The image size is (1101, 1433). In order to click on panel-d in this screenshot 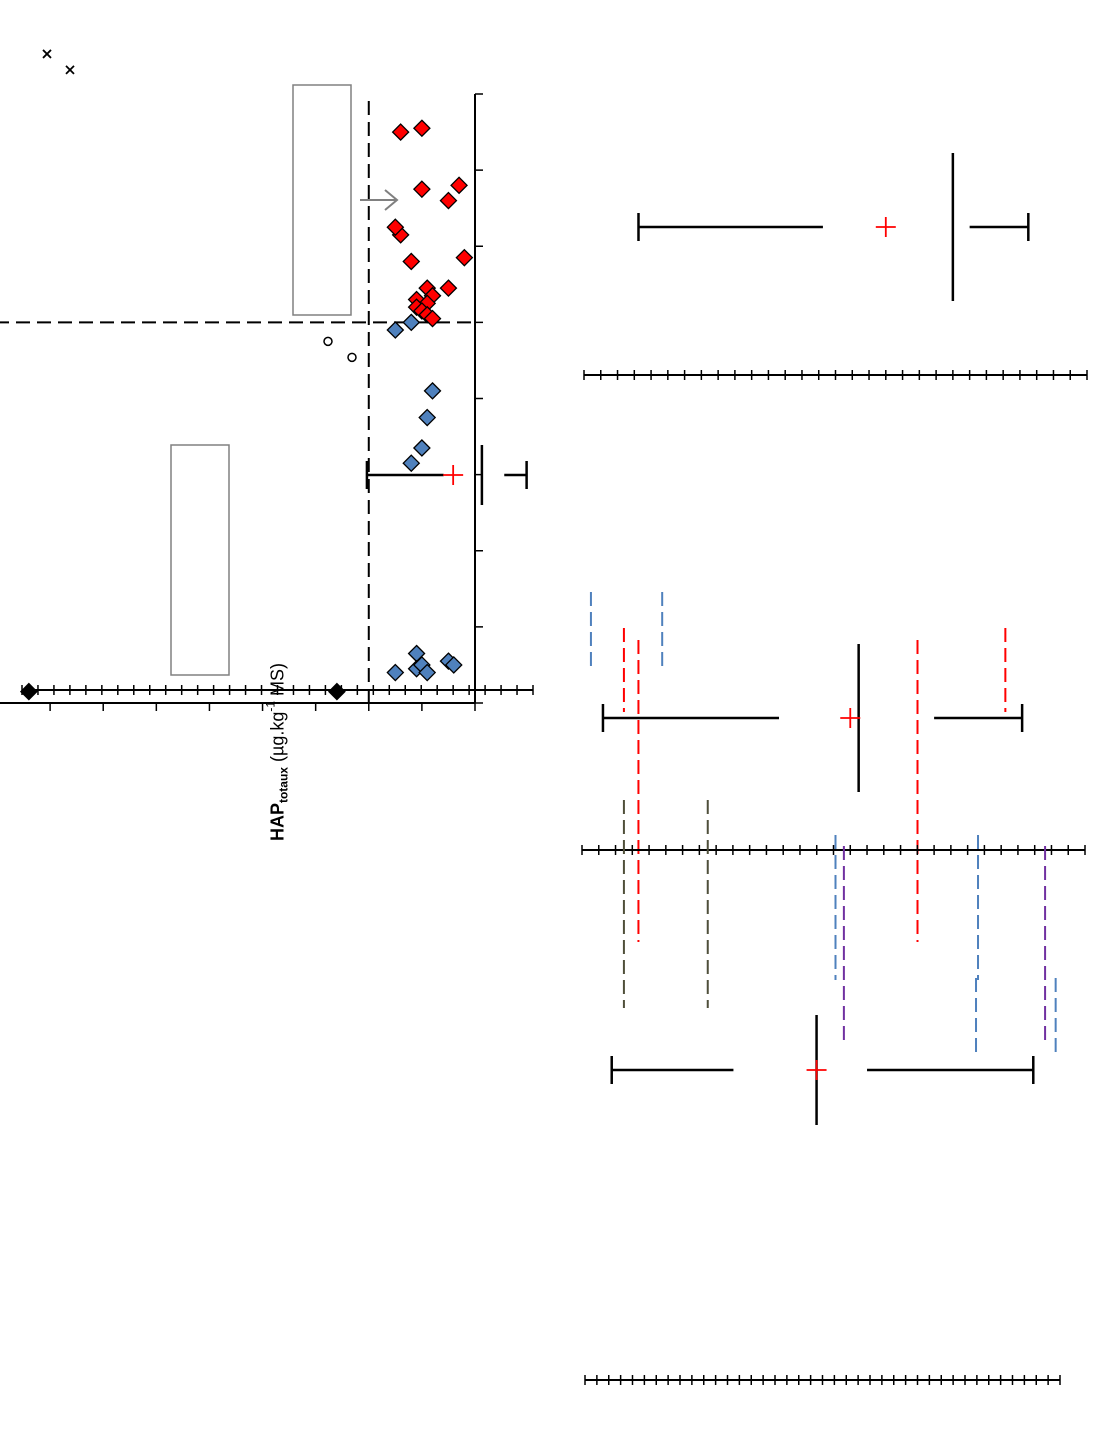, I will do `click(833, 843)`.